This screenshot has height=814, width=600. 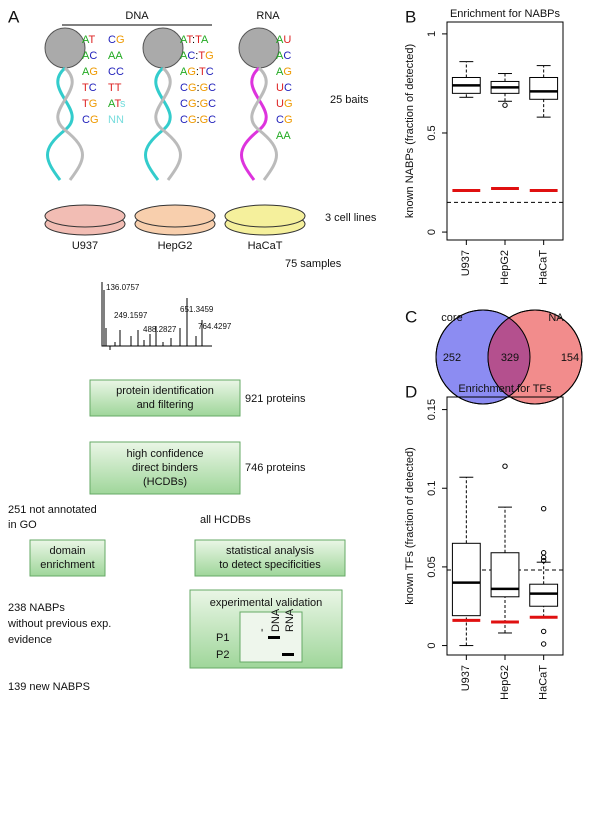 What do you see at coordinates (197, 309) in the screenshot?
I see `peak-label: 651.3459` at bounding box center [197, 309].